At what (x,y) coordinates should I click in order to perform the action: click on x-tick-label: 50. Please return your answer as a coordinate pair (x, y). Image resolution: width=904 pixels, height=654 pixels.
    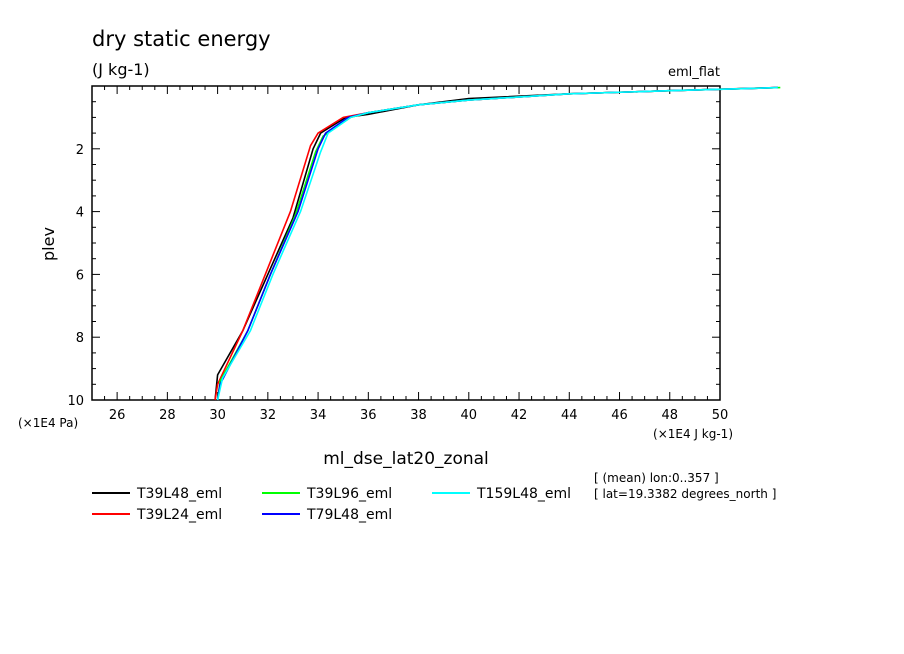
    Looking at the image, I should click on (720, 415).